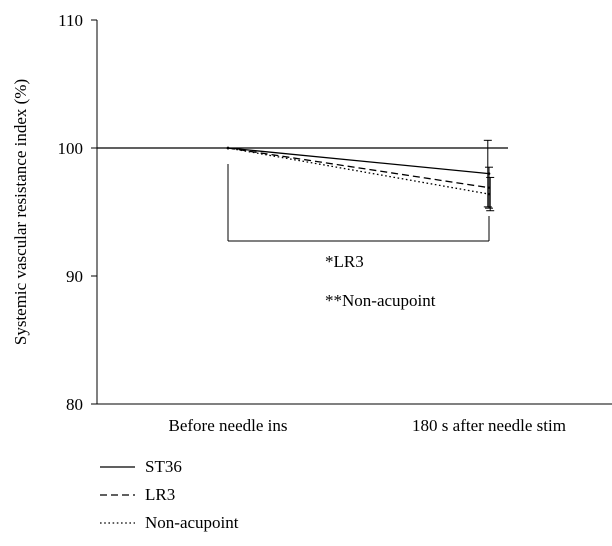 The width and height of the screenshot is (612, 546). What do you see at coordinates (20, 212) in the screenshot?
I see `y-axis-label: Systemic vascular resistance index (%)` at bounding box center [20, 212].